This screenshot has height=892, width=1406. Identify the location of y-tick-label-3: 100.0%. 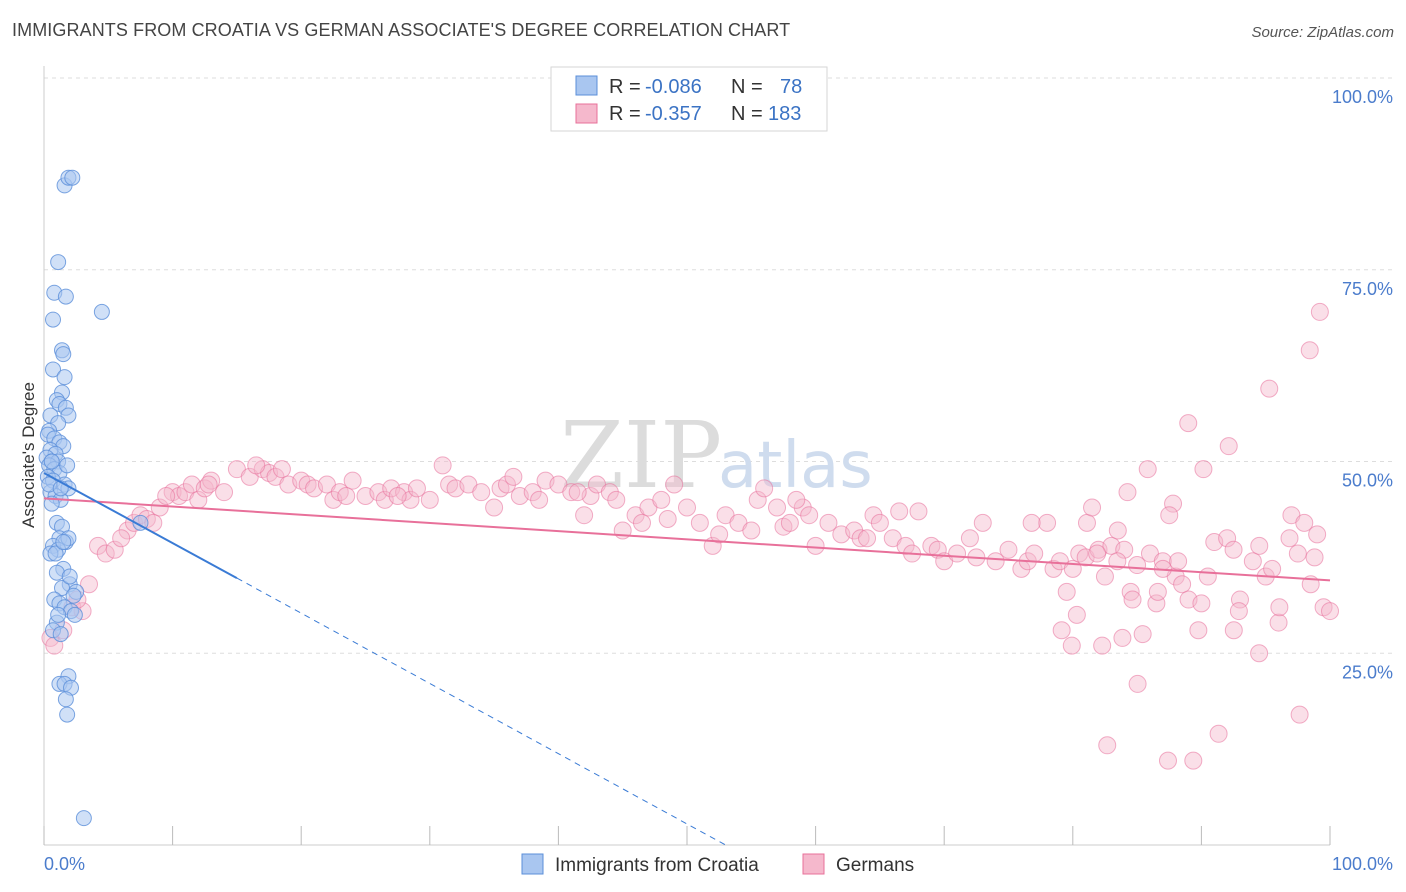
(1362, 97).